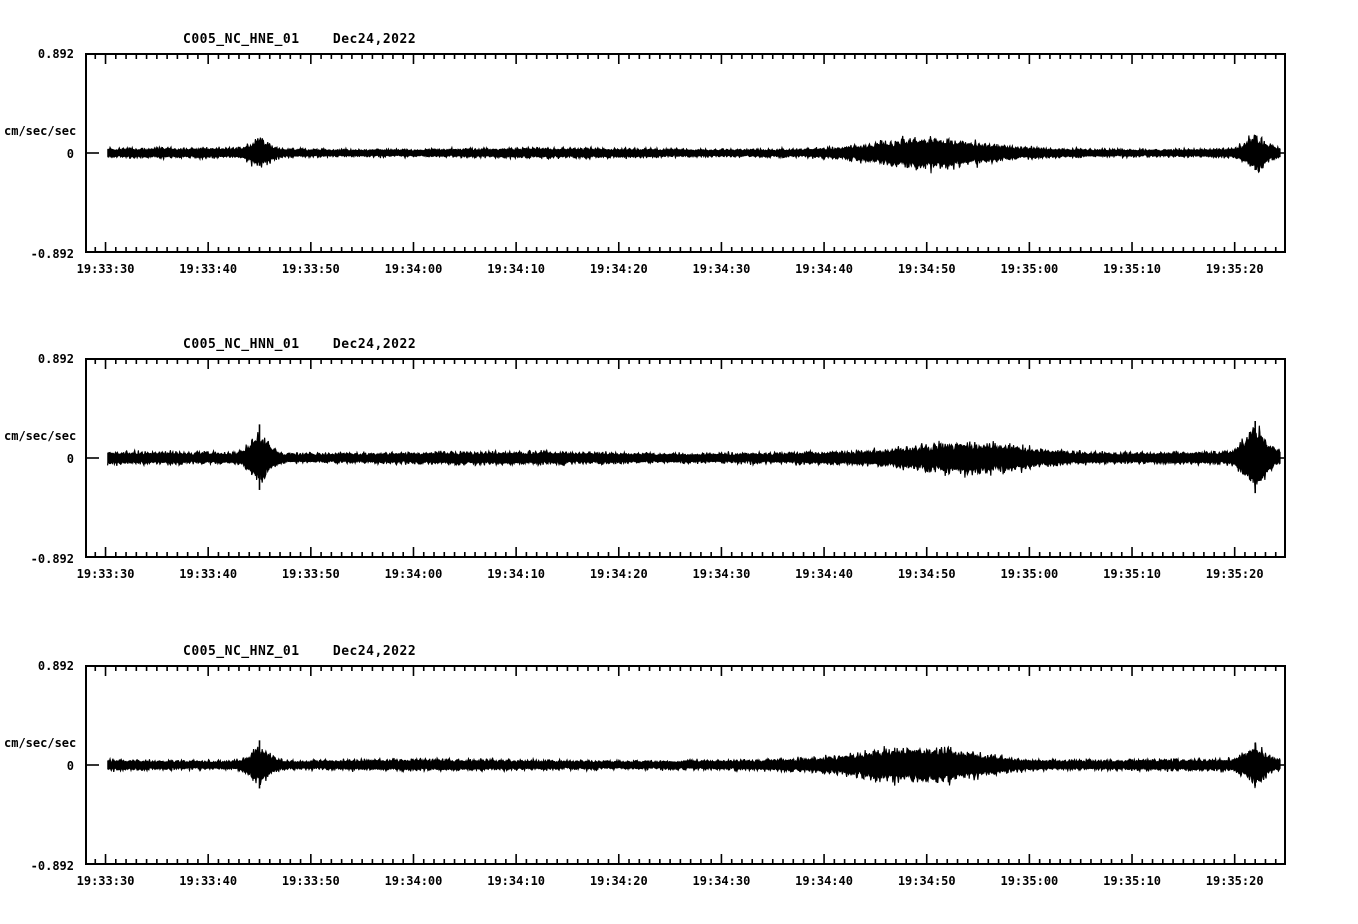  Describe the element at coordinates (300, 39) in the screenshot. I see `panel-title: C005_NC_HNE_01 Dec24,2022` at that location.